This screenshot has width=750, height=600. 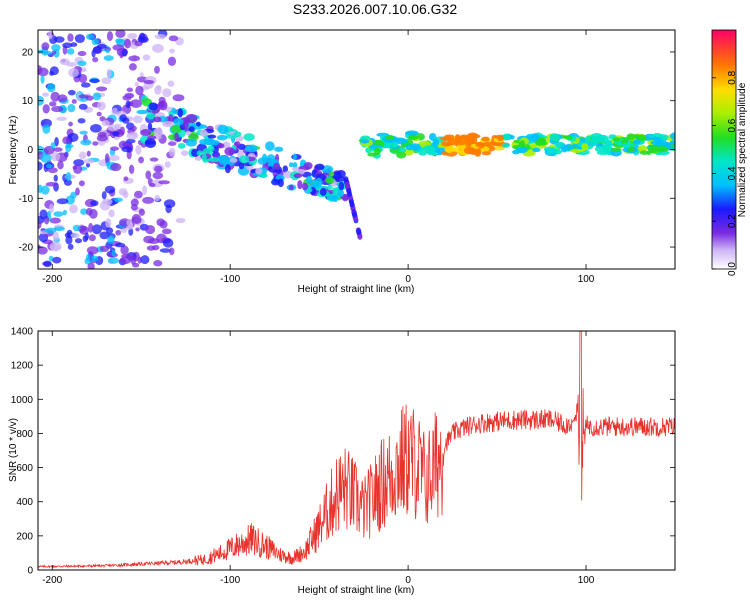 What do you see at coordinates (13, 450) in the screenshot?
I see `snr-ylabel: SNR (10 * v/v)` at bounding box center [13, 450].